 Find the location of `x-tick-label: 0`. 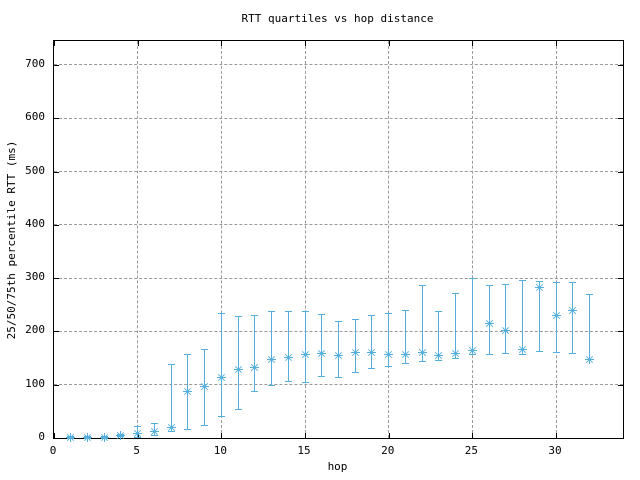

x-tick-label: 0 is located at coordinates (53, 450).